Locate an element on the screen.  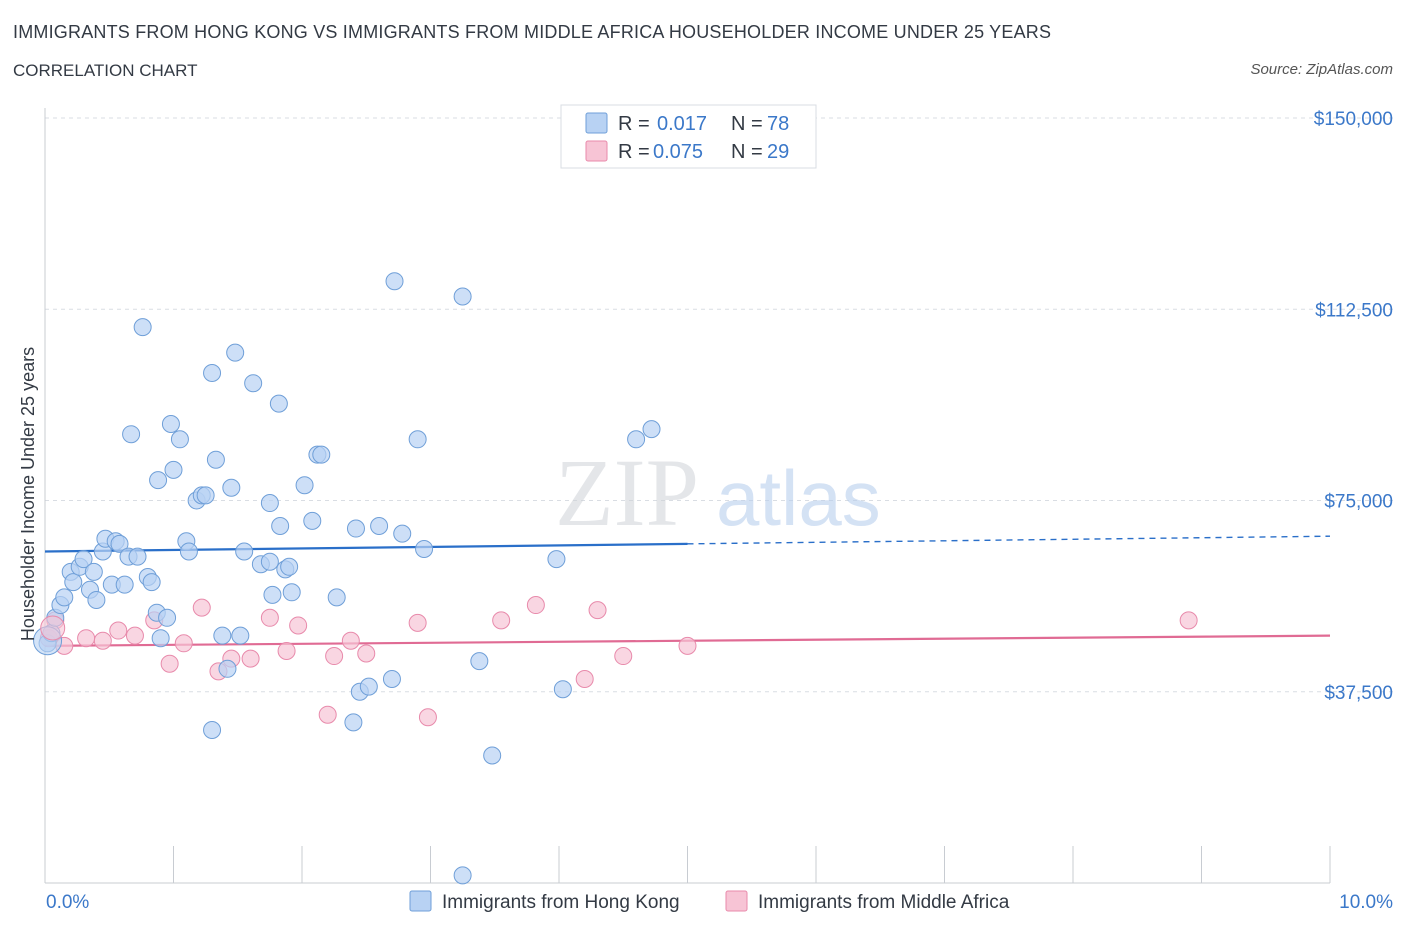
hong-kong-trend-line is located at coordinates (366, 547).